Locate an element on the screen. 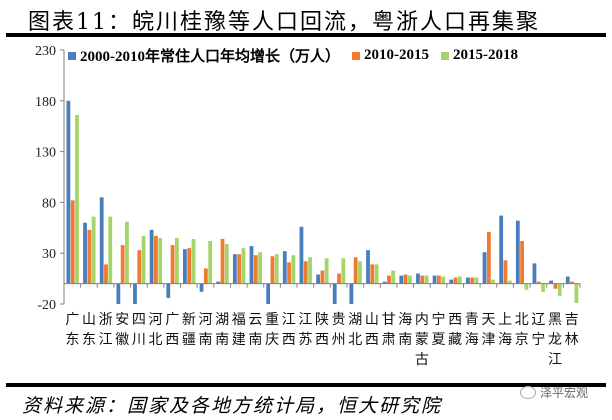 The width and height of the screenshot is (612, 420). legend-label: 2010-2015 is located at coordinates (396, 55).